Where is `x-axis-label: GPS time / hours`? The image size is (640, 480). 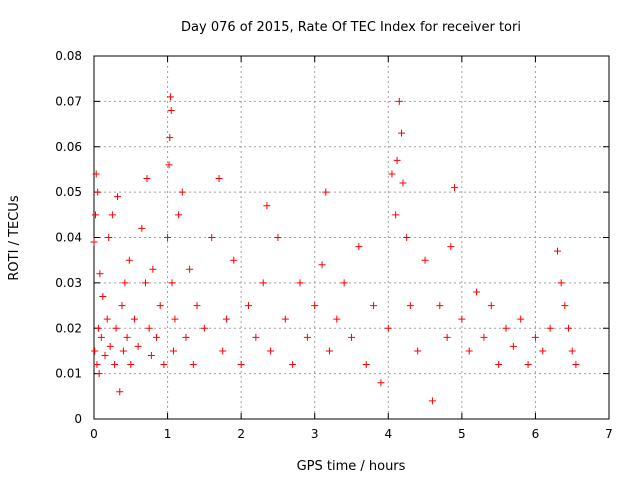
x-axis-label: GPS time / hours is located at coordinates (351, 466).